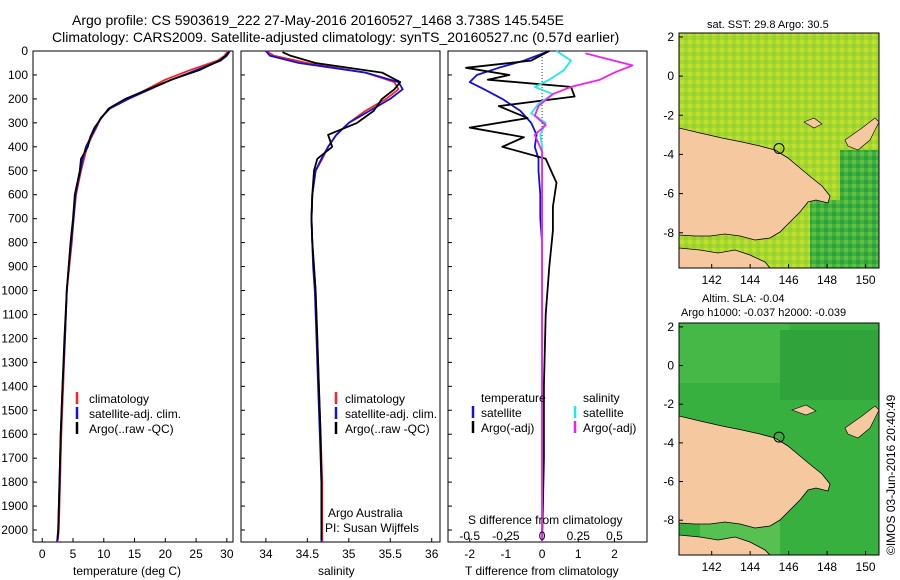 This screenshot has height=580, width=900. I want to click on depth-tick-label: 400, so click(18, 147).